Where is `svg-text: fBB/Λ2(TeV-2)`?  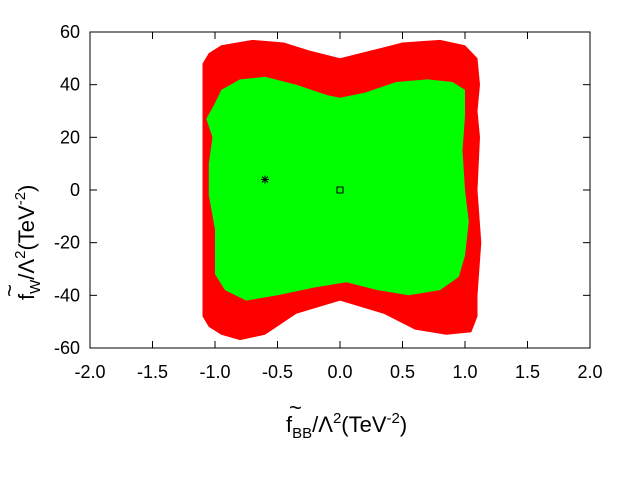 svg-text: fBB/Λ2(TeV-2) is located at coordinates (346, 426).